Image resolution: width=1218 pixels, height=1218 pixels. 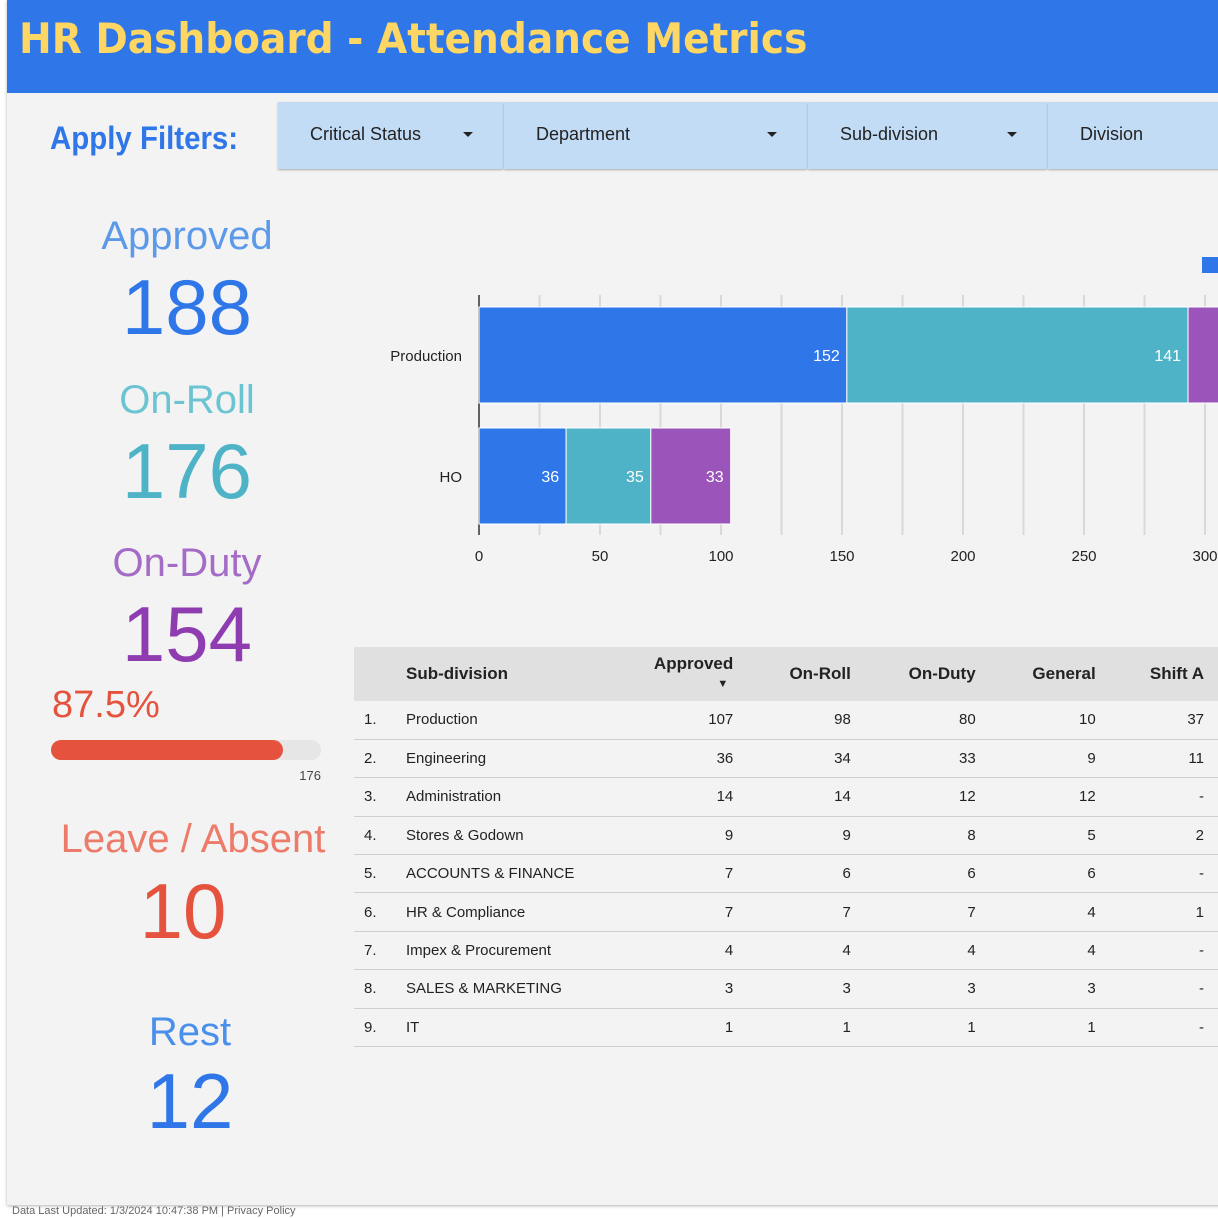 What do you see at coordinates (550, 477) in the screenshot?
I see `data-label: 36` at bounding box center [550, 477].